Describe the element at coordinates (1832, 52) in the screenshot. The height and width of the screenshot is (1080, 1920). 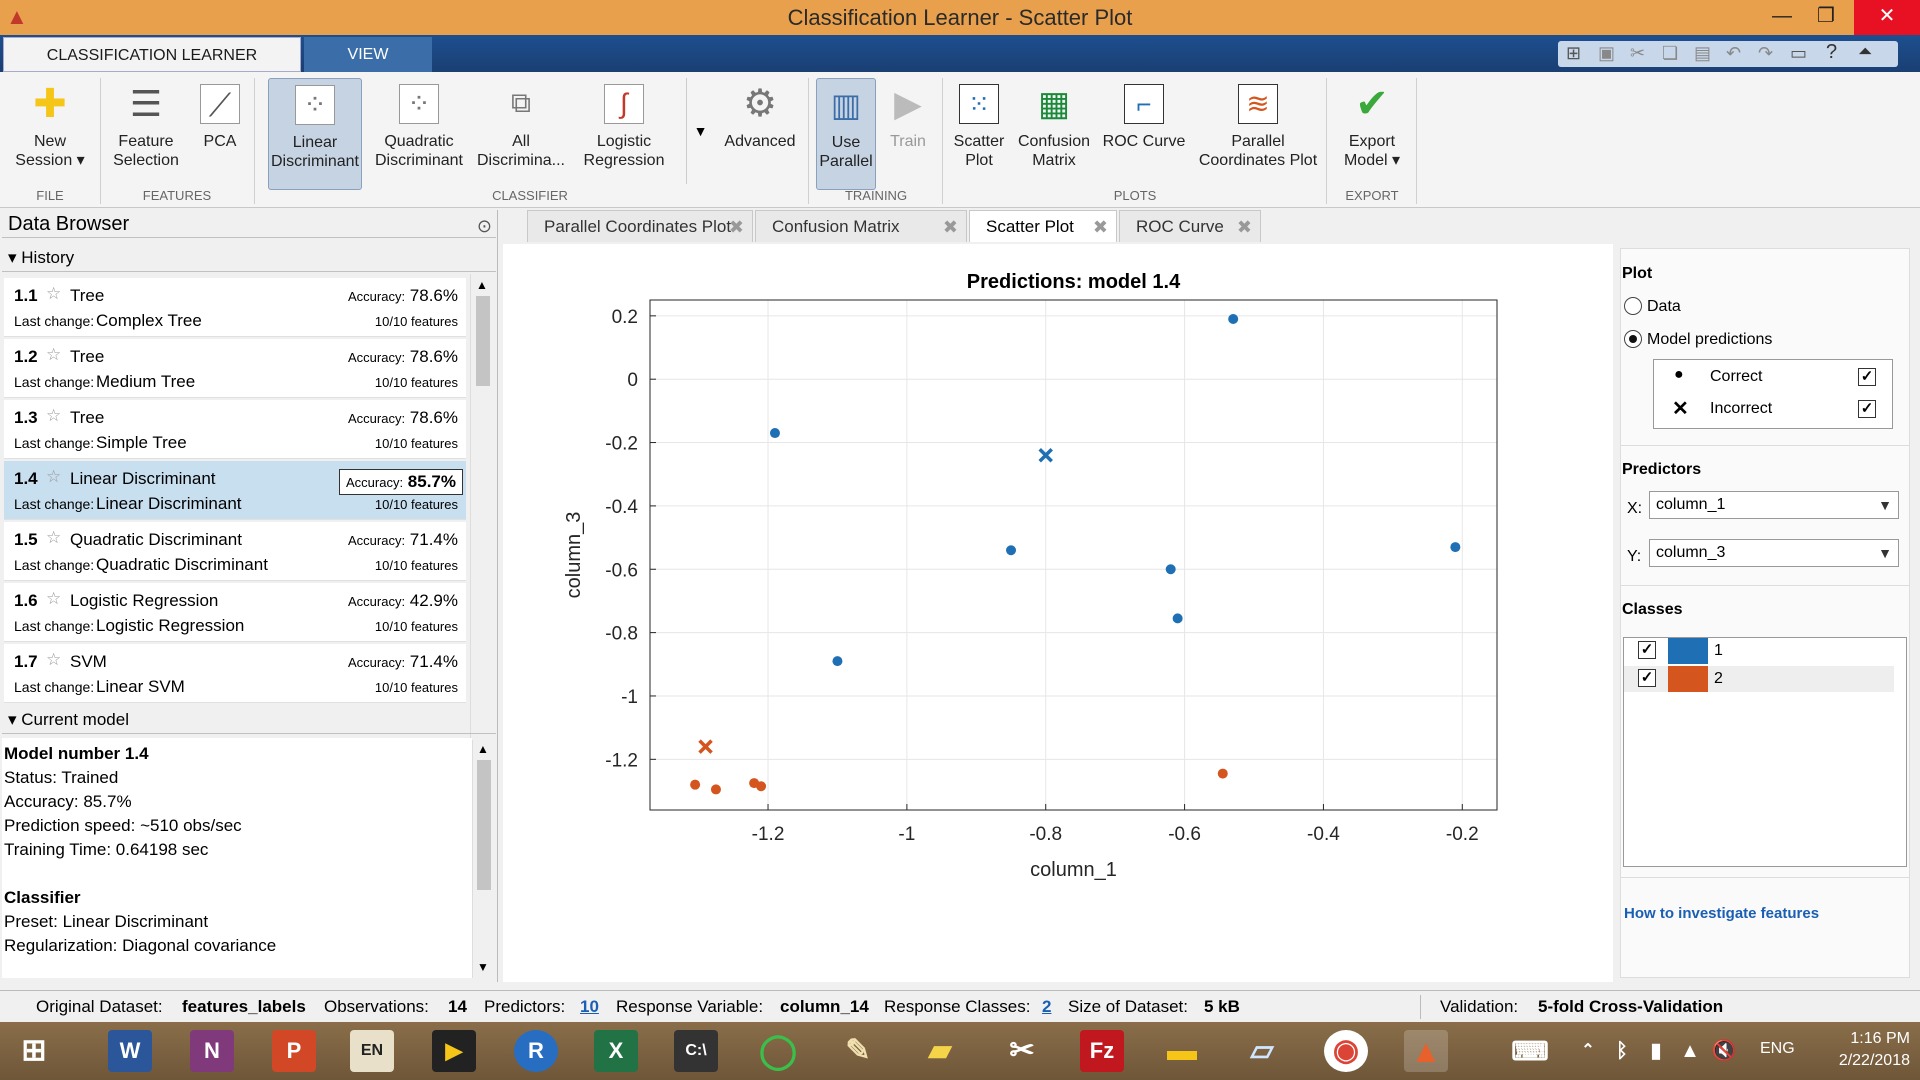
I see `help-icon: ?` at that location.